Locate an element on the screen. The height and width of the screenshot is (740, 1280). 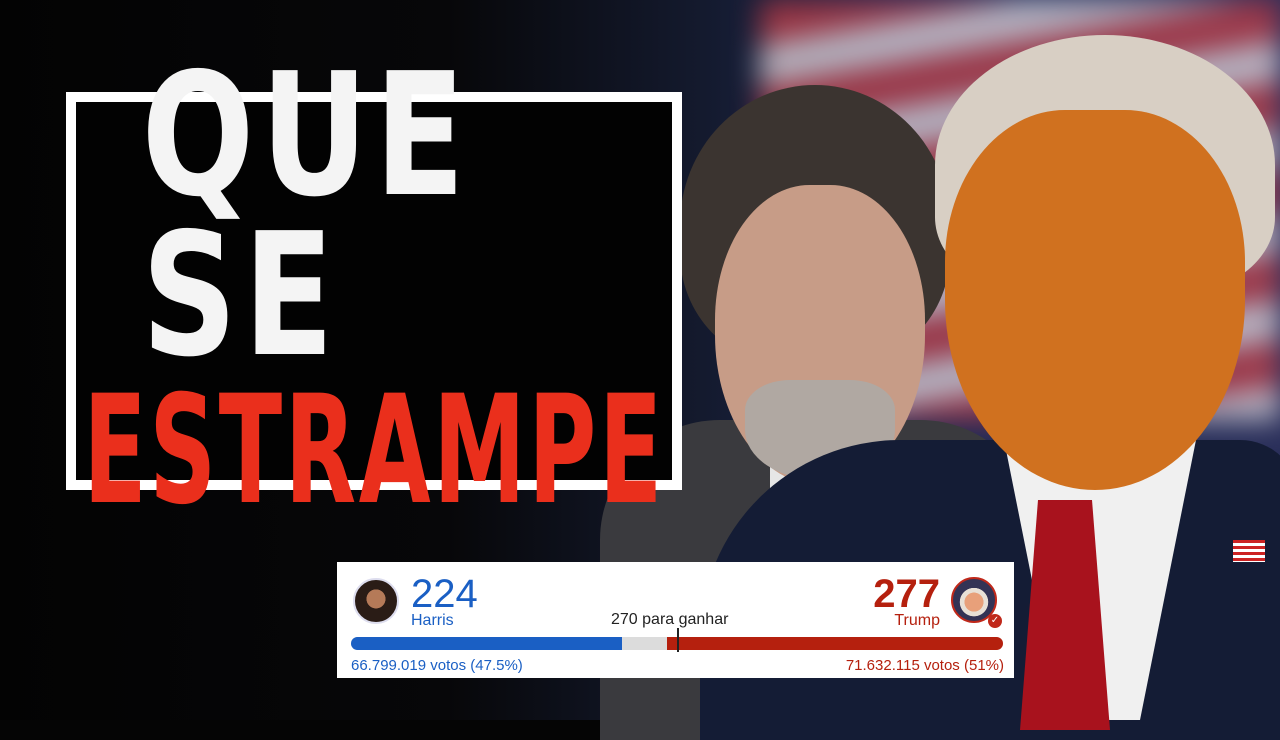
harris-avatar is located at coordinates (376, 601).